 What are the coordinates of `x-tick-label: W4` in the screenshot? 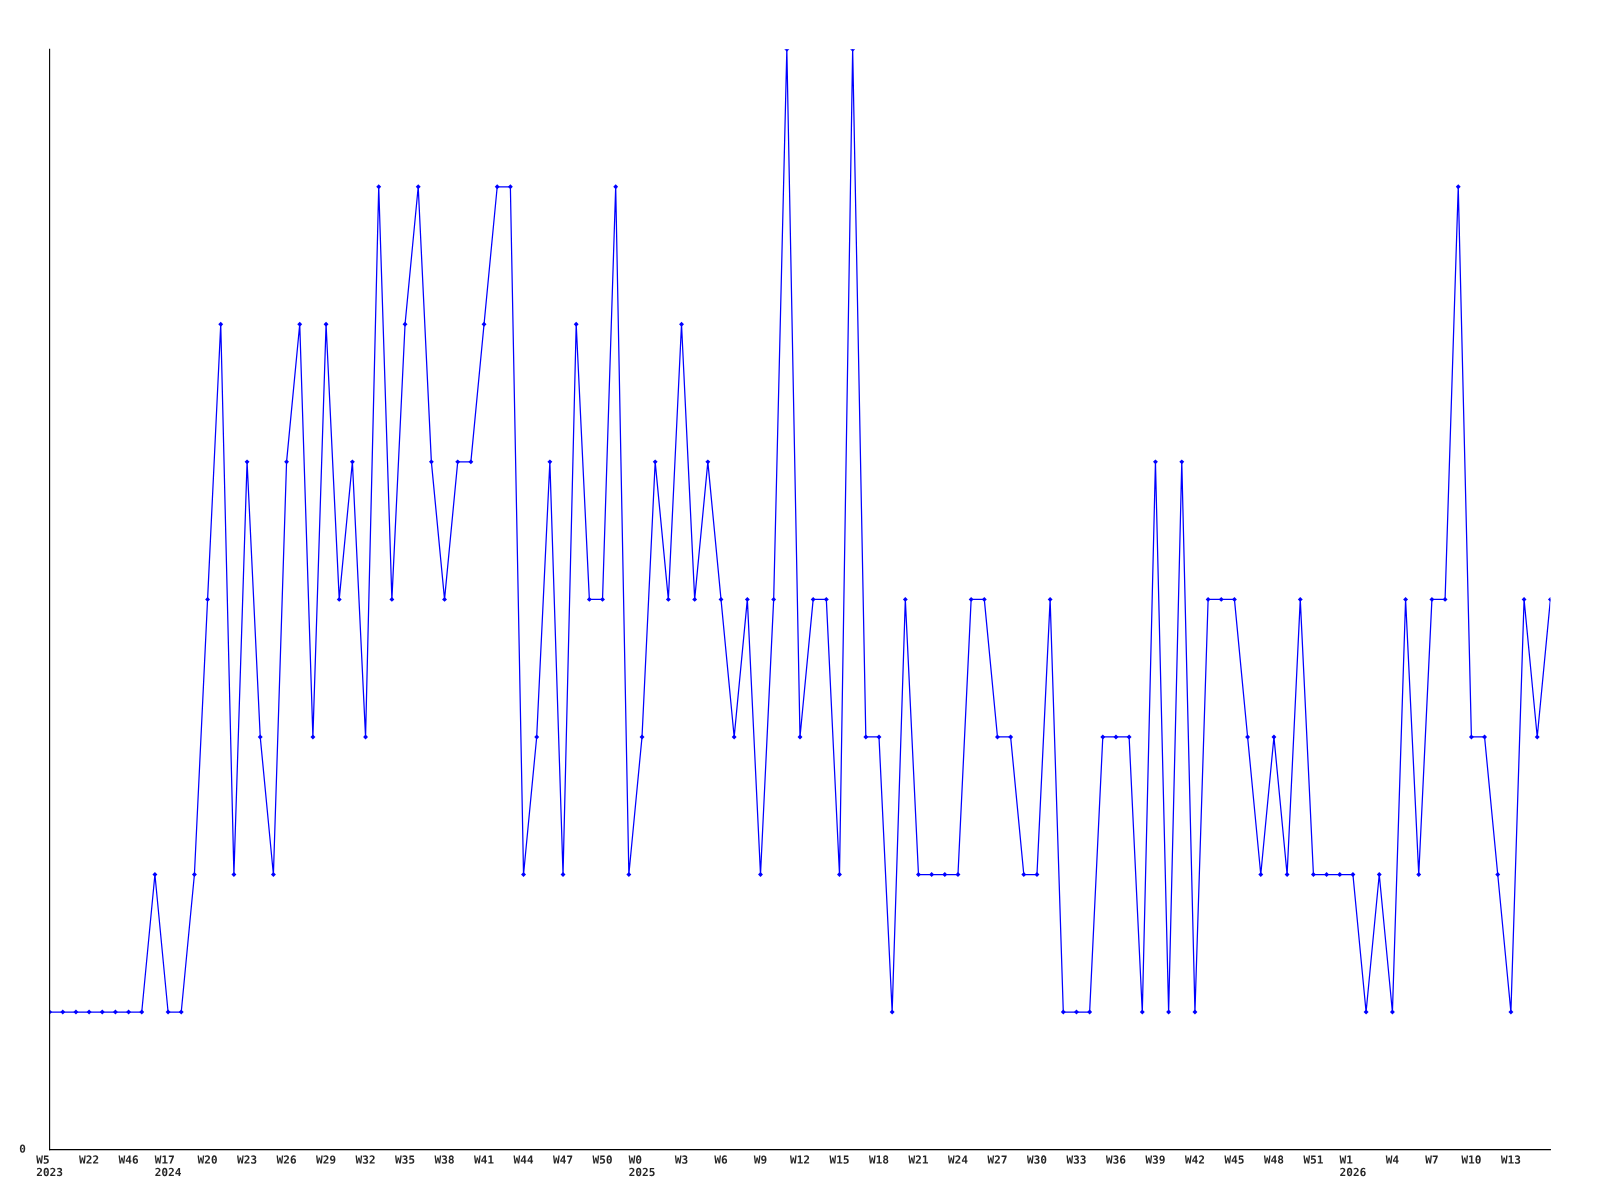 It's located at (1392, 1159).